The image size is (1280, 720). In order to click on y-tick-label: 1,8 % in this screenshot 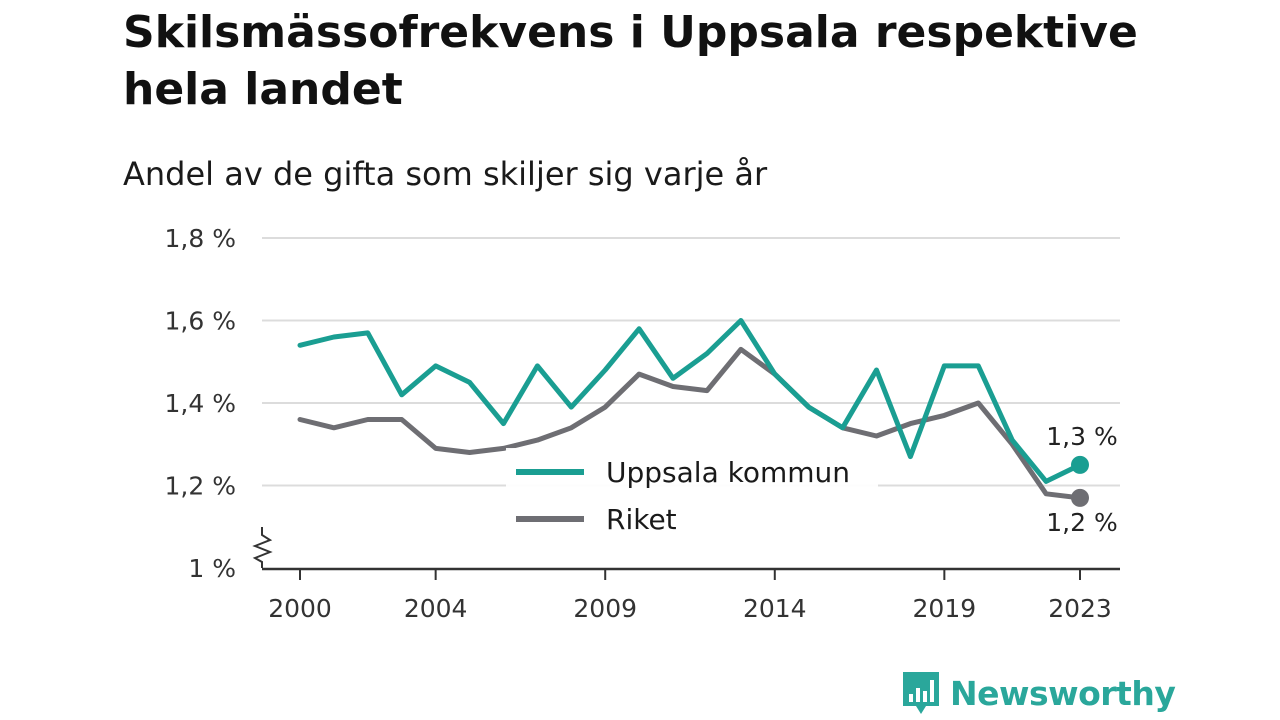, I will do `click(200, 238)`.